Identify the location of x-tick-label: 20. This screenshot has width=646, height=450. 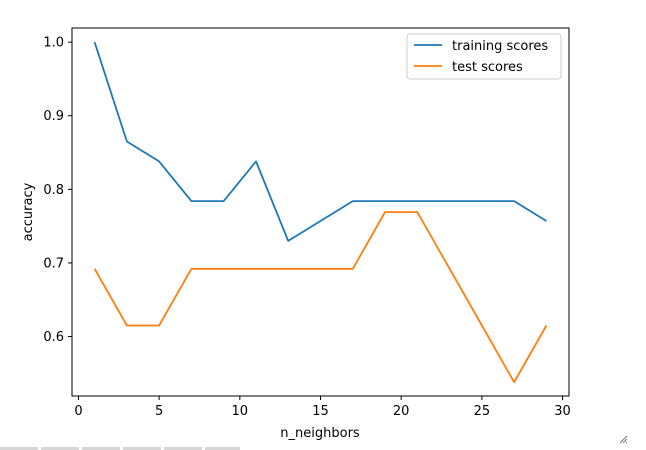
(401, 411).